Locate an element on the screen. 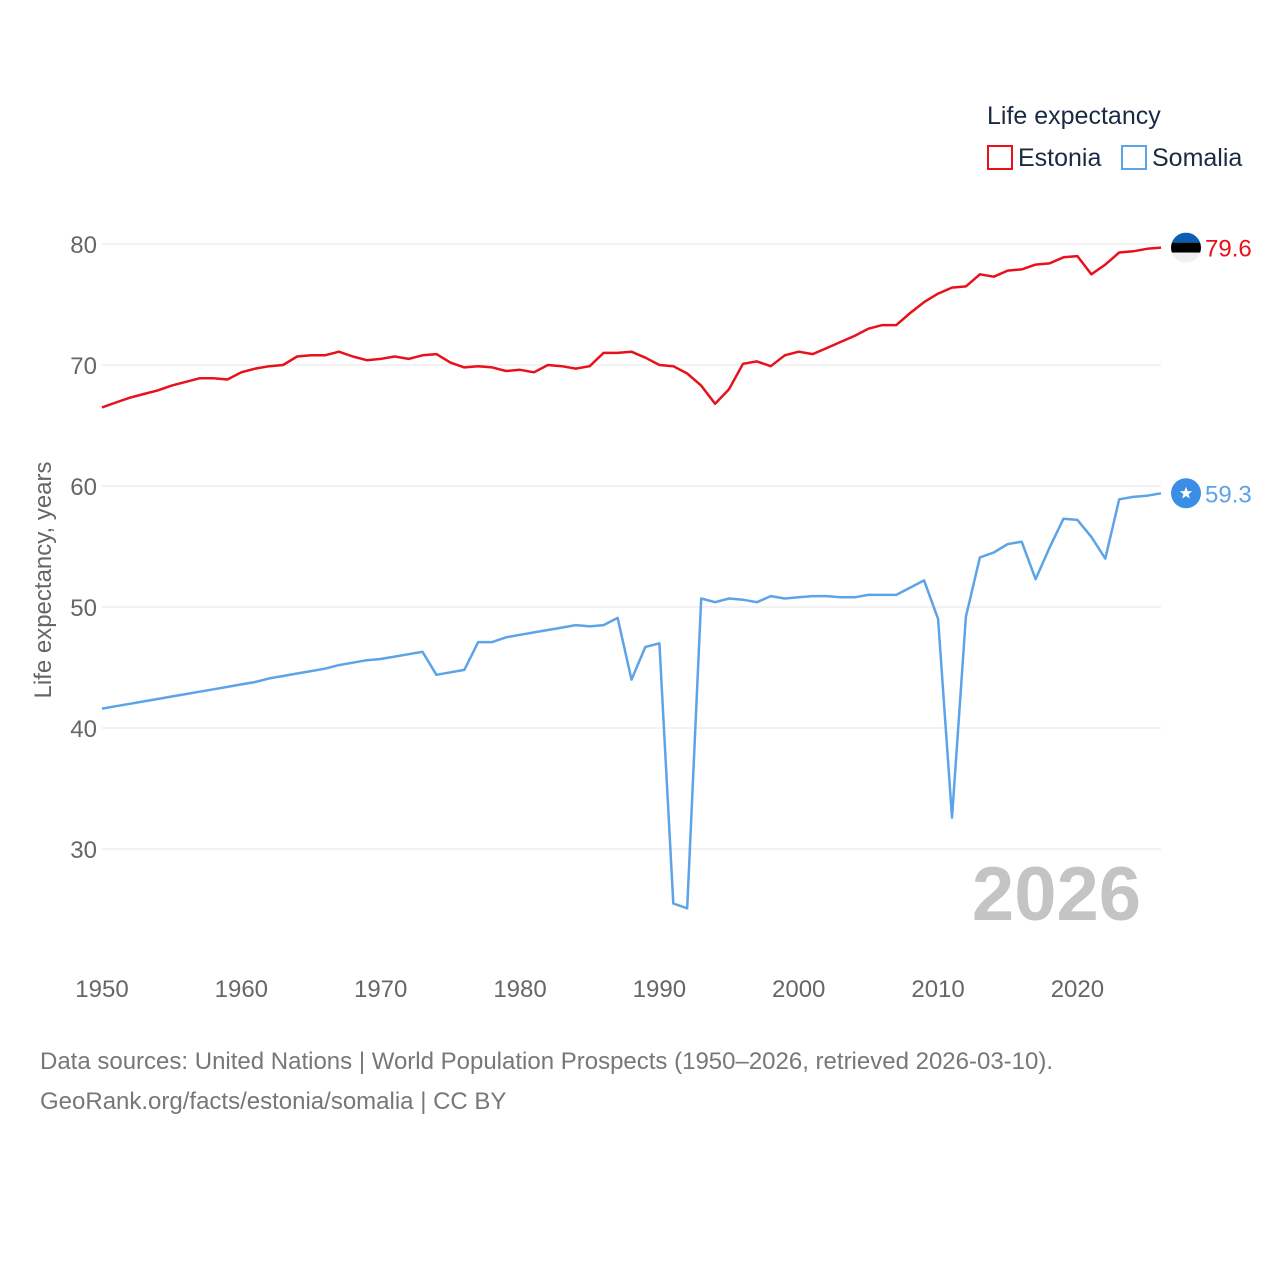 The image size is (1280, 1280). y-tick-label-60: 60 is located at coordinates (83, 487).